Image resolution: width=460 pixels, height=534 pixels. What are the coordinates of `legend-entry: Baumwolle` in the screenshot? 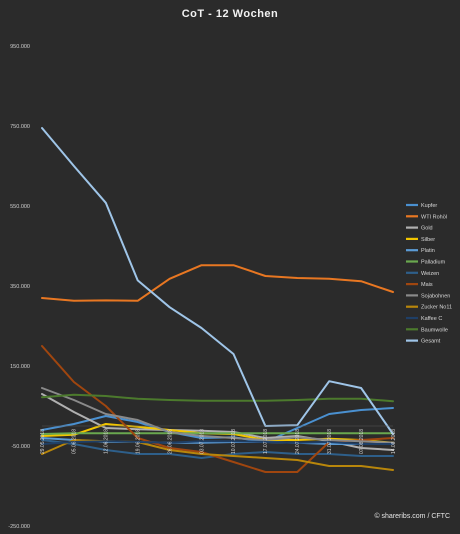 It's located at (434, 330).